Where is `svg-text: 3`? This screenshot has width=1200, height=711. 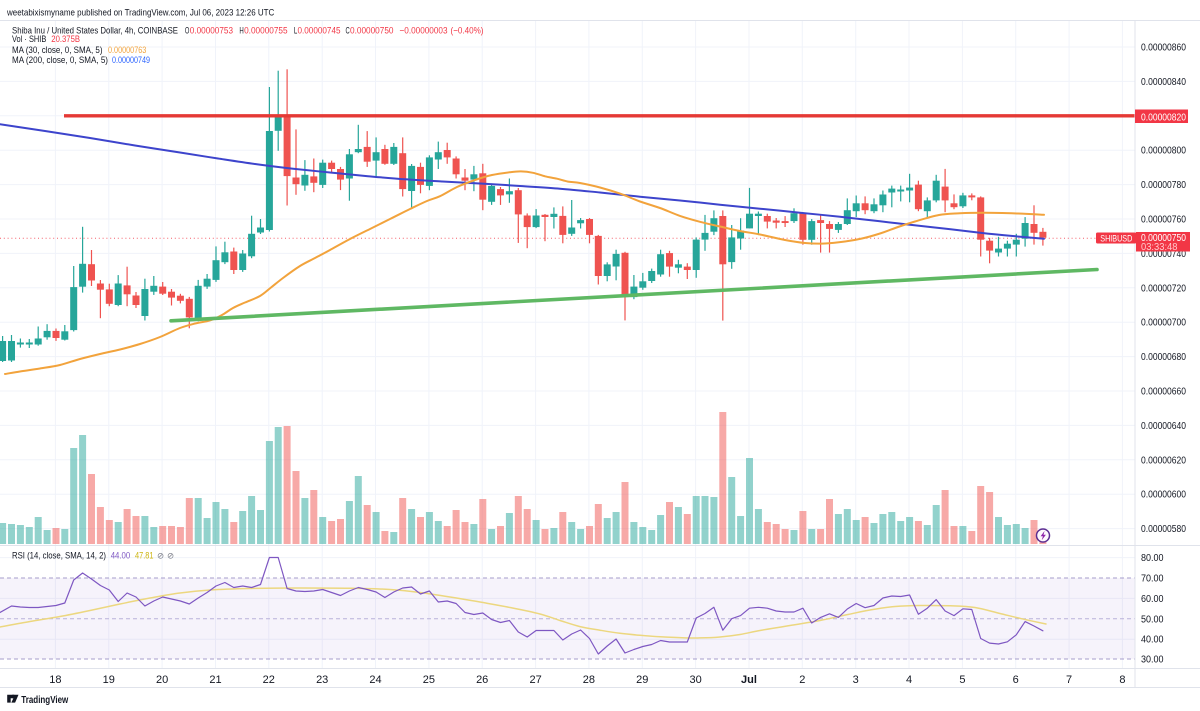 svg-text: 3 is located at coordinates (856, 680).